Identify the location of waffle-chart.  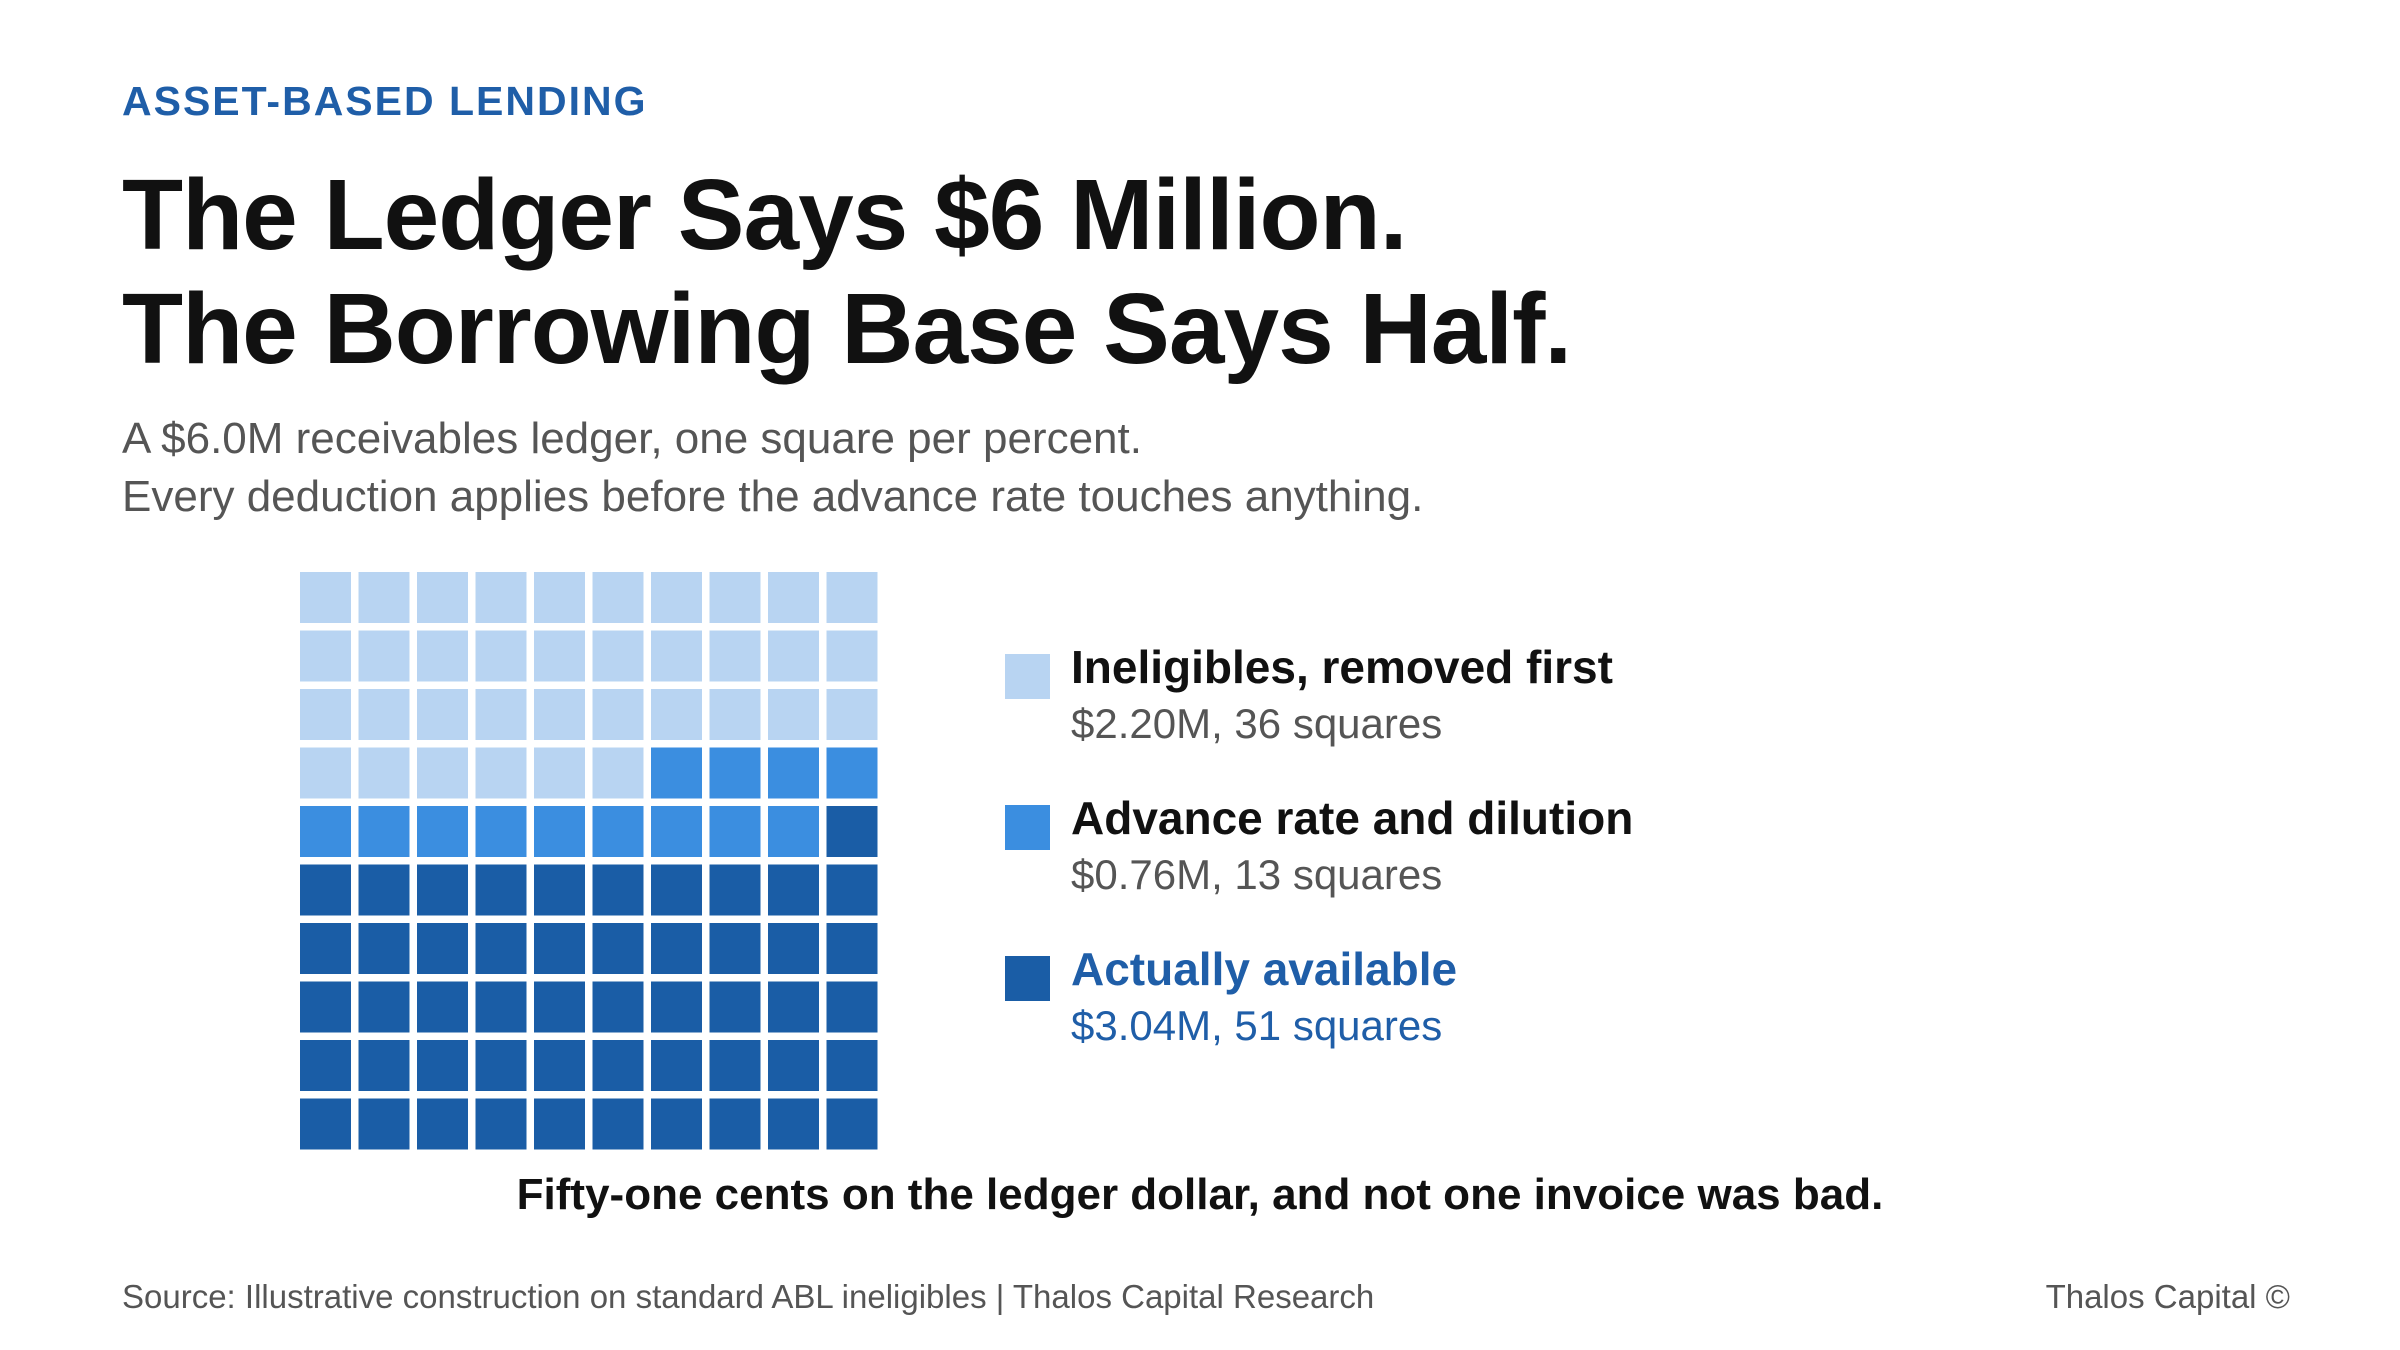
(589, 861).